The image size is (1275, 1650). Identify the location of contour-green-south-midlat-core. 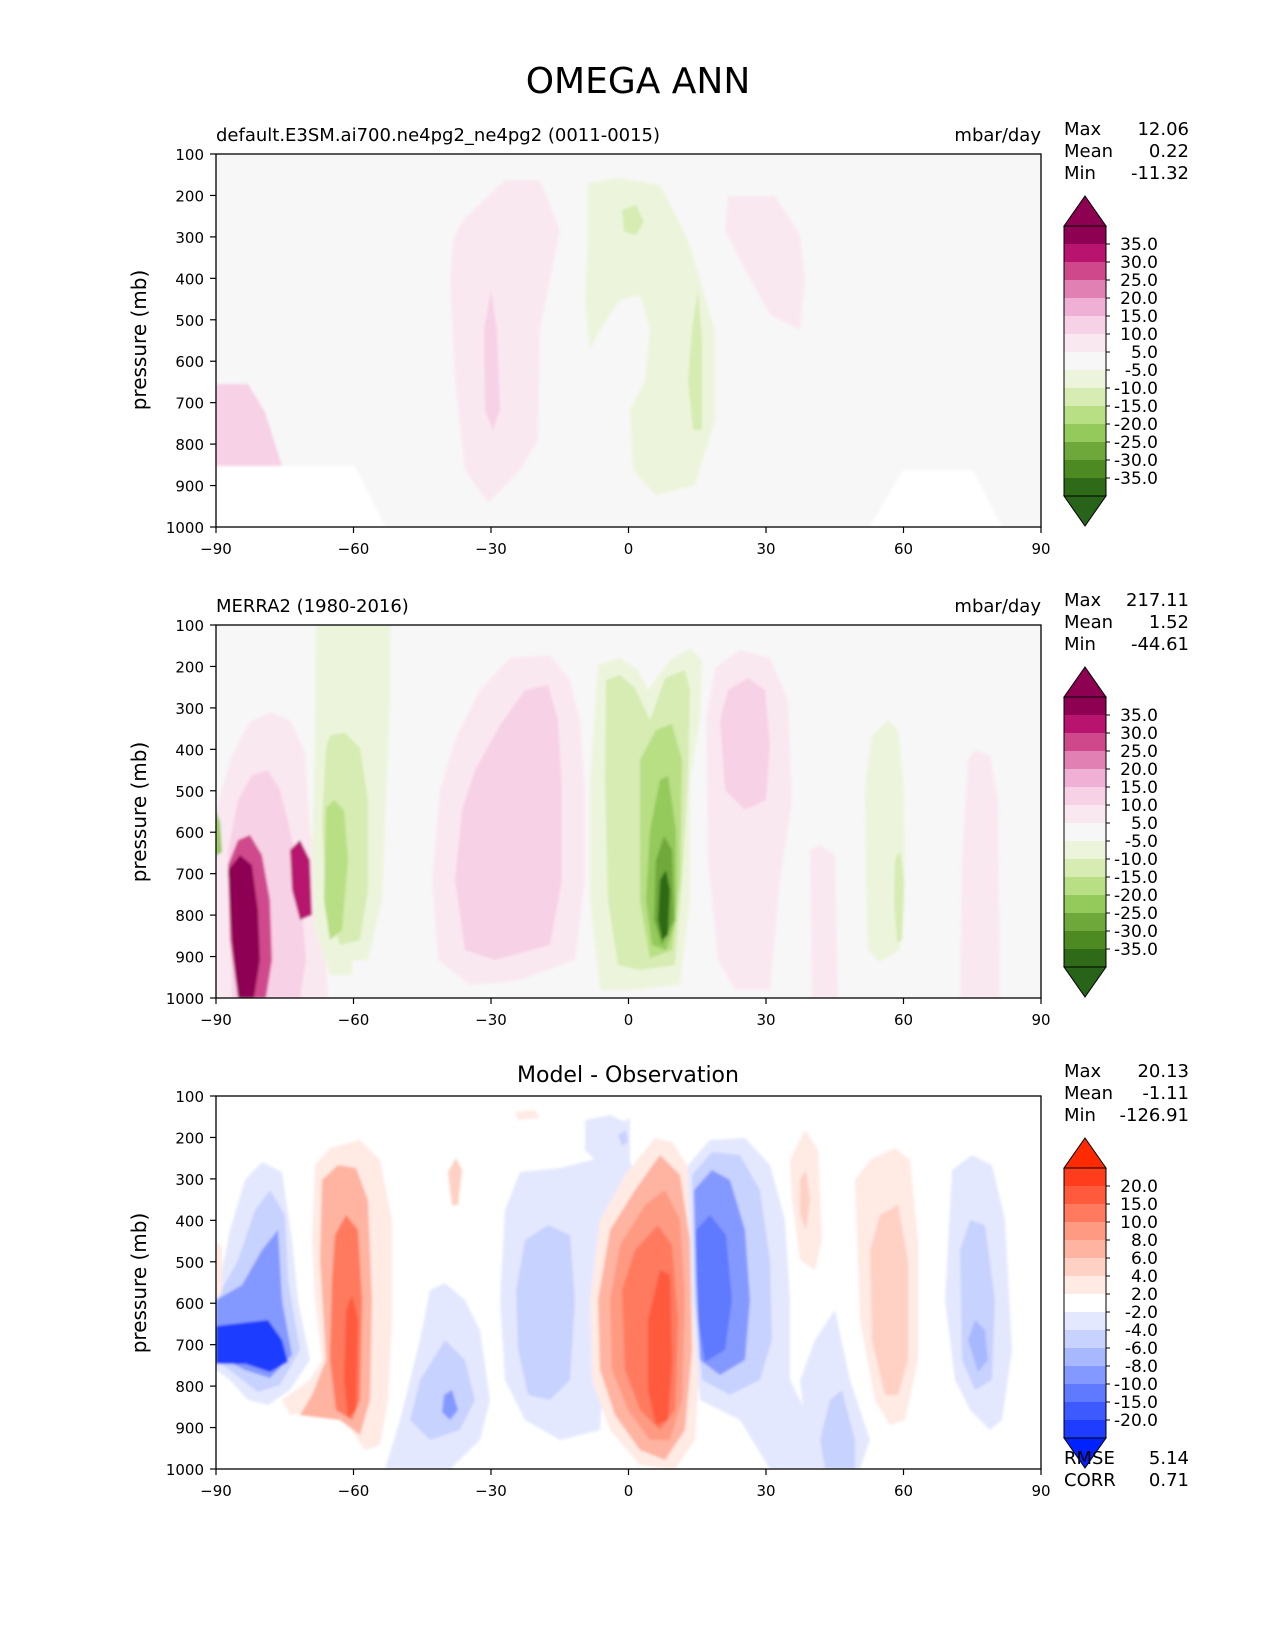
(336, 870).